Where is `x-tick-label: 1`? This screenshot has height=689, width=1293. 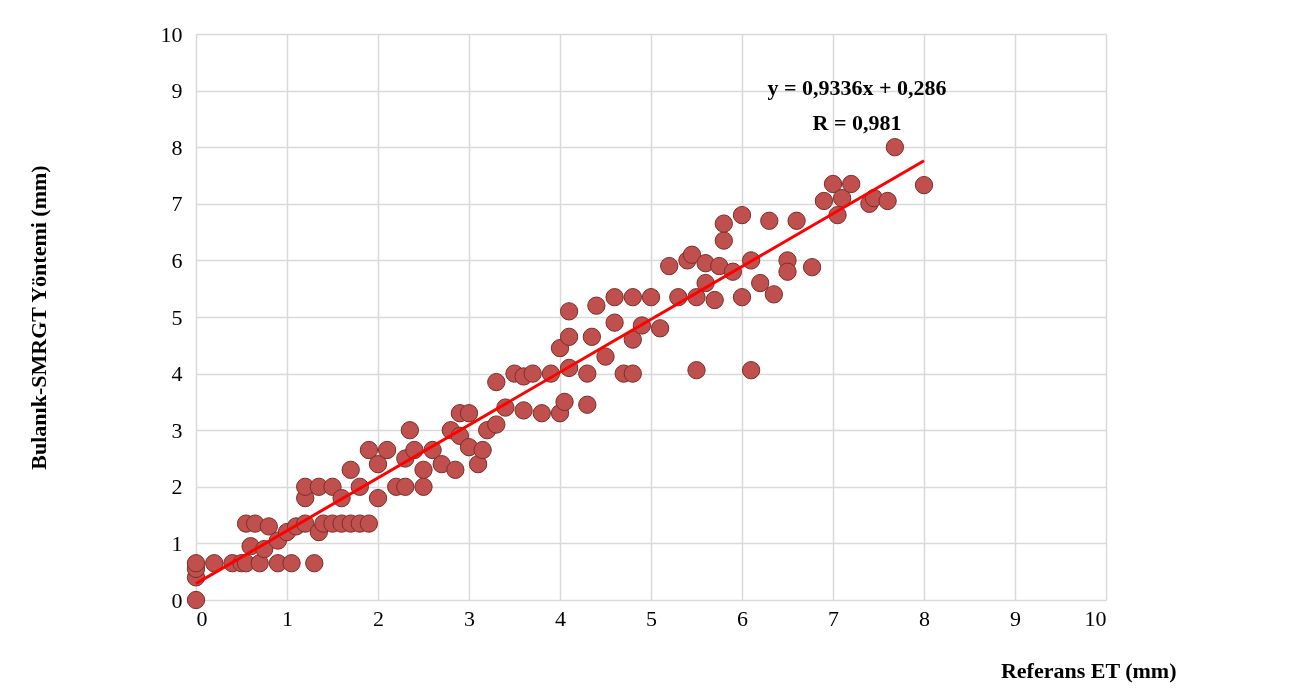 x-tick-label: 1 is located at coordinates (287, 618).